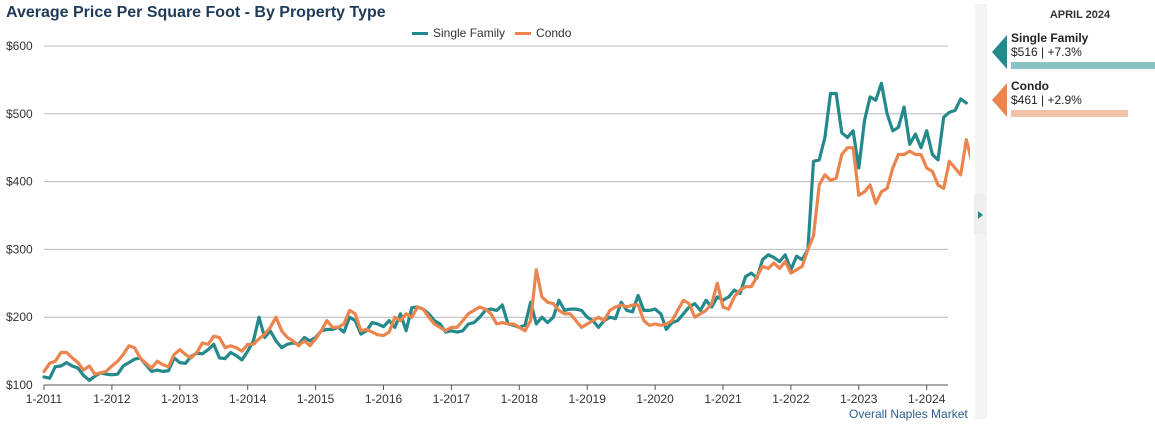 The image size is (1155, 425). I want to click on source-note: Overall Naples Market, so click(908, 414).